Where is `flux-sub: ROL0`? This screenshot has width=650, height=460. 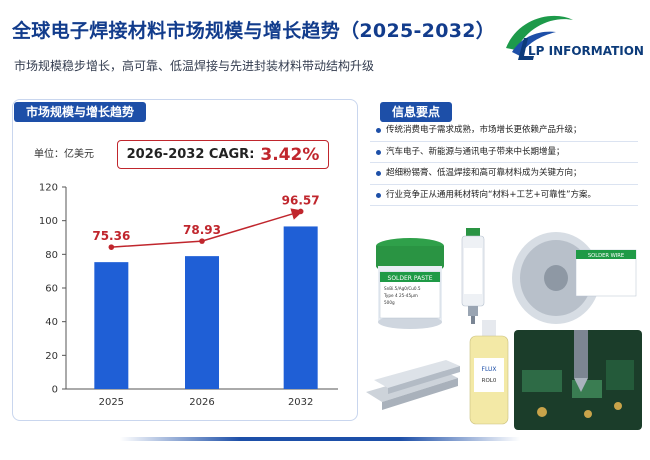 flux-sub: ROL0 is located at coordinates (489, 381).